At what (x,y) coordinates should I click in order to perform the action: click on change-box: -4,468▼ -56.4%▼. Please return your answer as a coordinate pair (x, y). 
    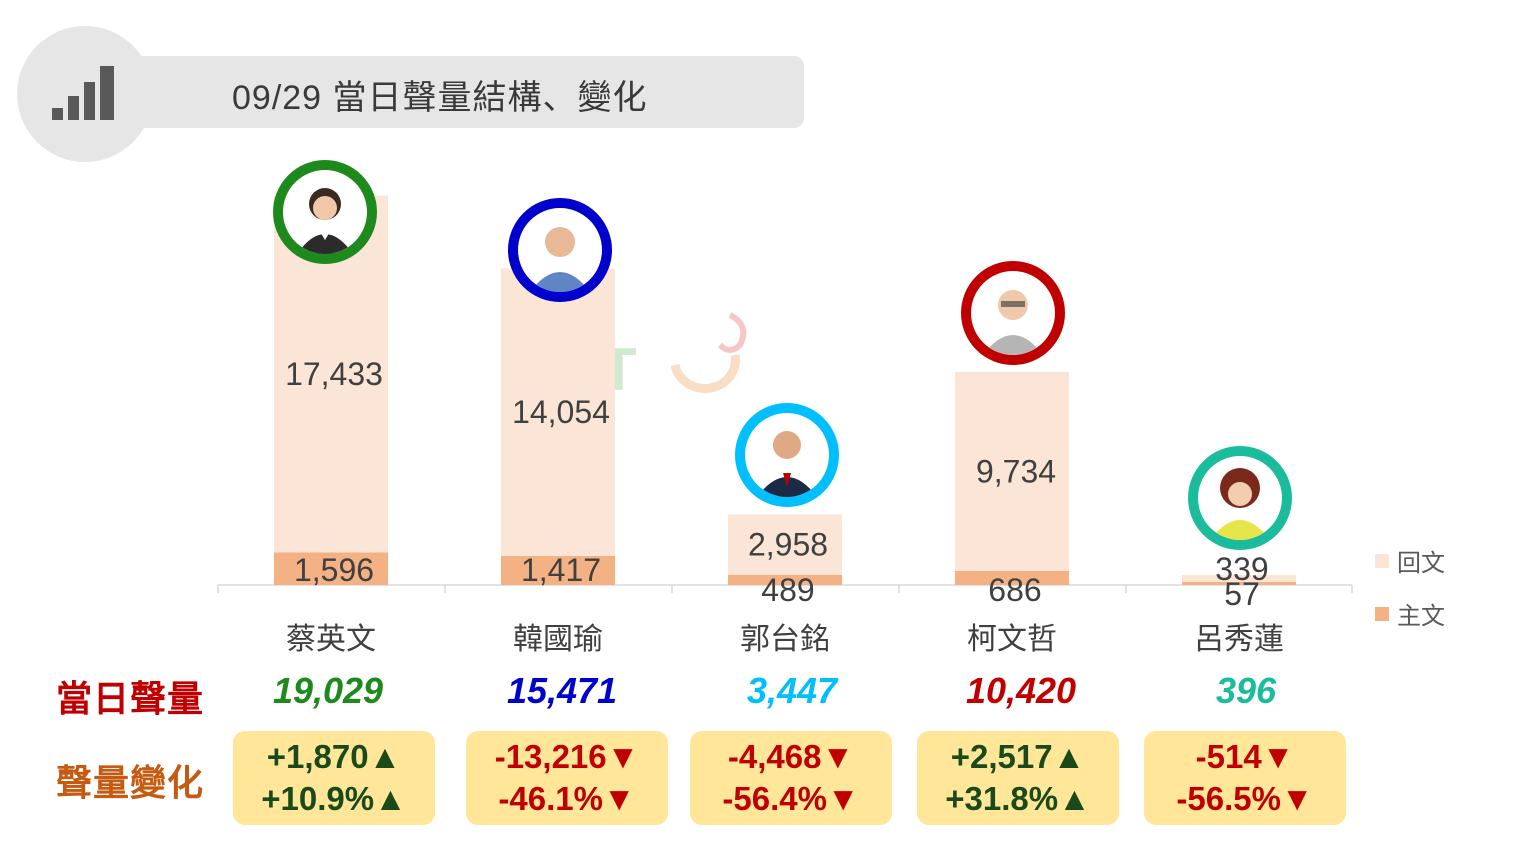
    Looking at the image, I should click on (791, 778).